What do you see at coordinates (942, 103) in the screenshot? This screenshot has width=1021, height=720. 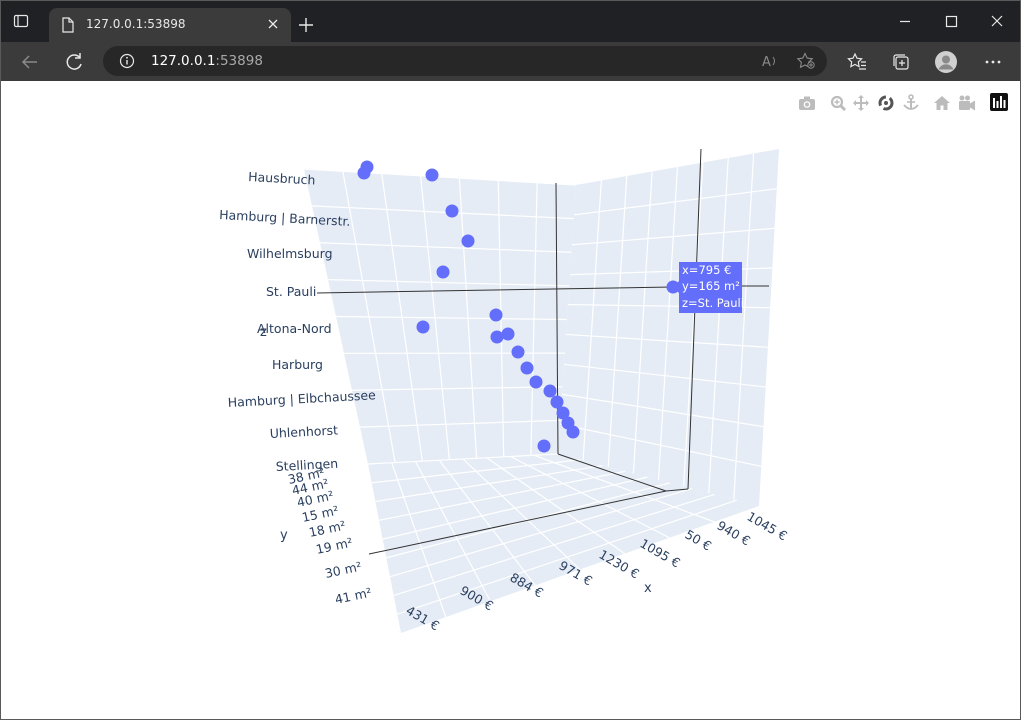 I see `reset-camera-home-icon` at bounding box center [942, 103].